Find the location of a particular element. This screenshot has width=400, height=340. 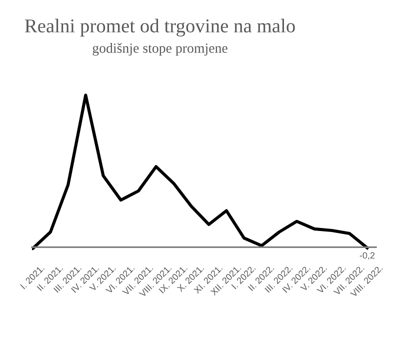

chart-title: Realni promet od trgovine na malo is located at coordinates (159, 27).